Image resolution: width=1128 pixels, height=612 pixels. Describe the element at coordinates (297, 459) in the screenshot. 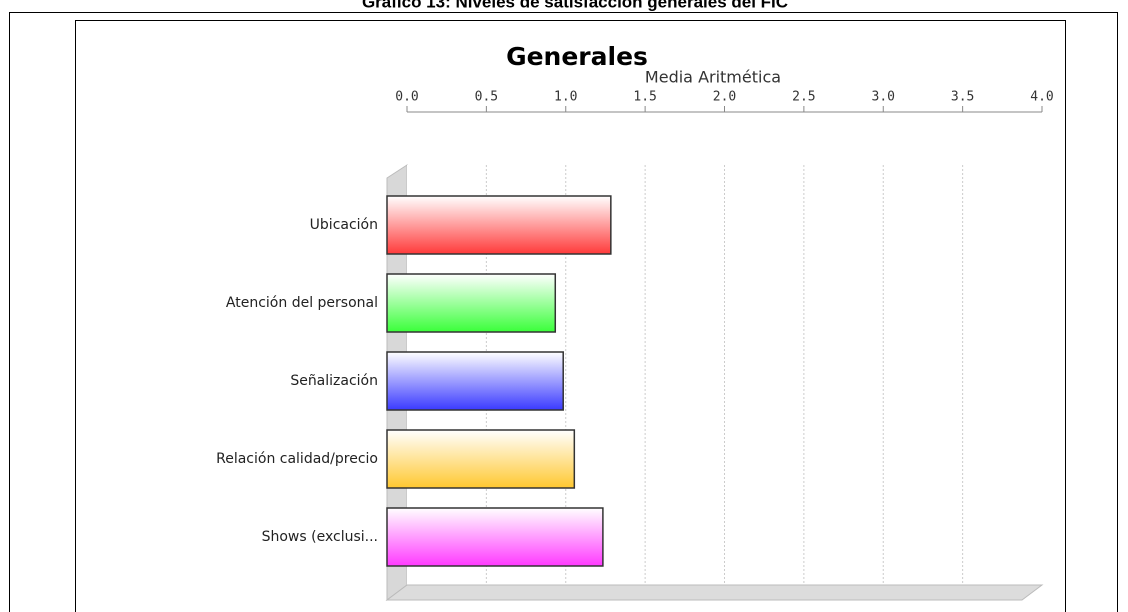

I see `y-tick-label: Relación calidad/precio` at that location.